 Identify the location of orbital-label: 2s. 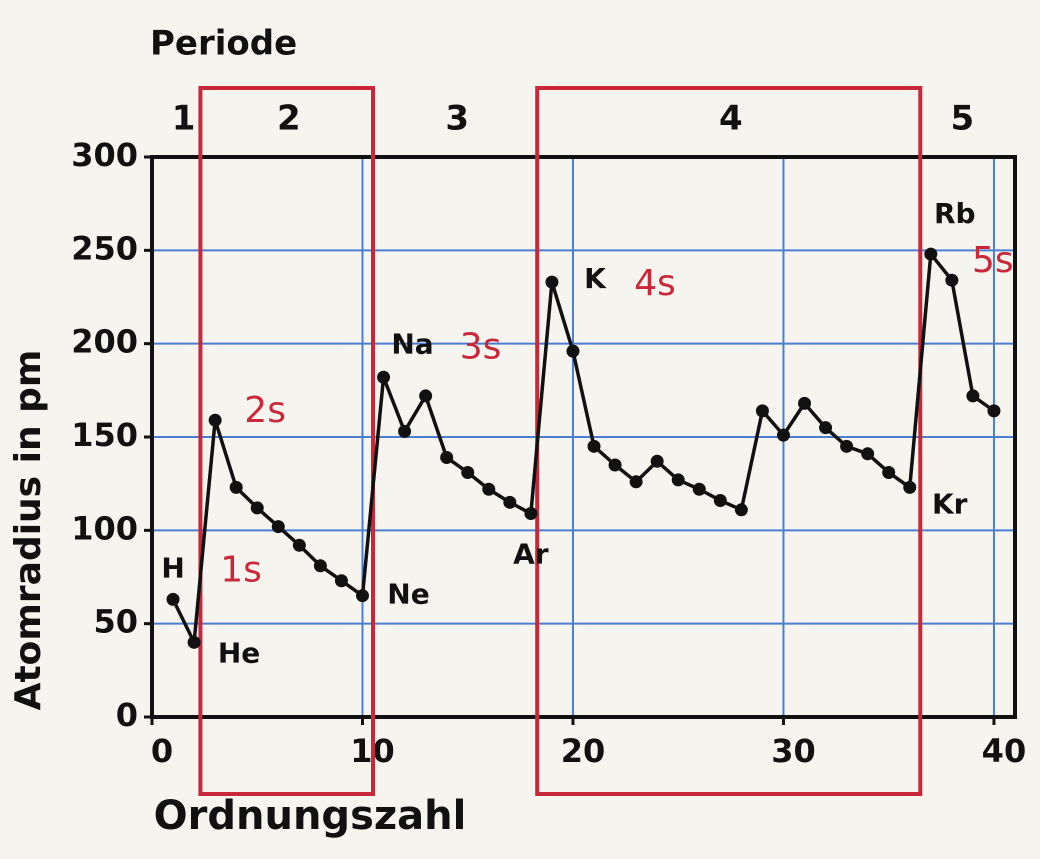
(265, 410).